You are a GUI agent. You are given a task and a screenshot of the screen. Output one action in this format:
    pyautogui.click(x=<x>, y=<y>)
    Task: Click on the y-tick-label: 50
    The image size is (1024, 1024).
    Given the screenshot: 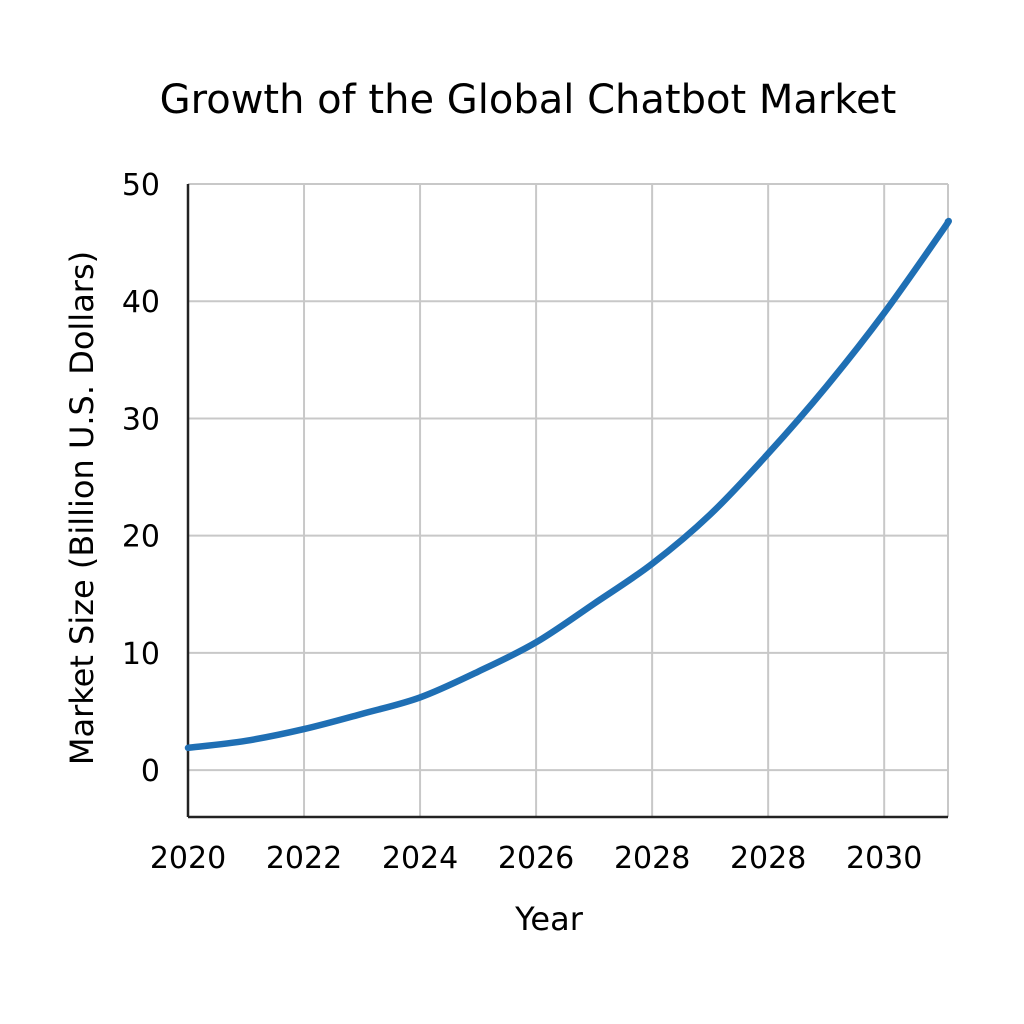 What is the action you would take?
    pyautogui.click(x=141, y=185)
    